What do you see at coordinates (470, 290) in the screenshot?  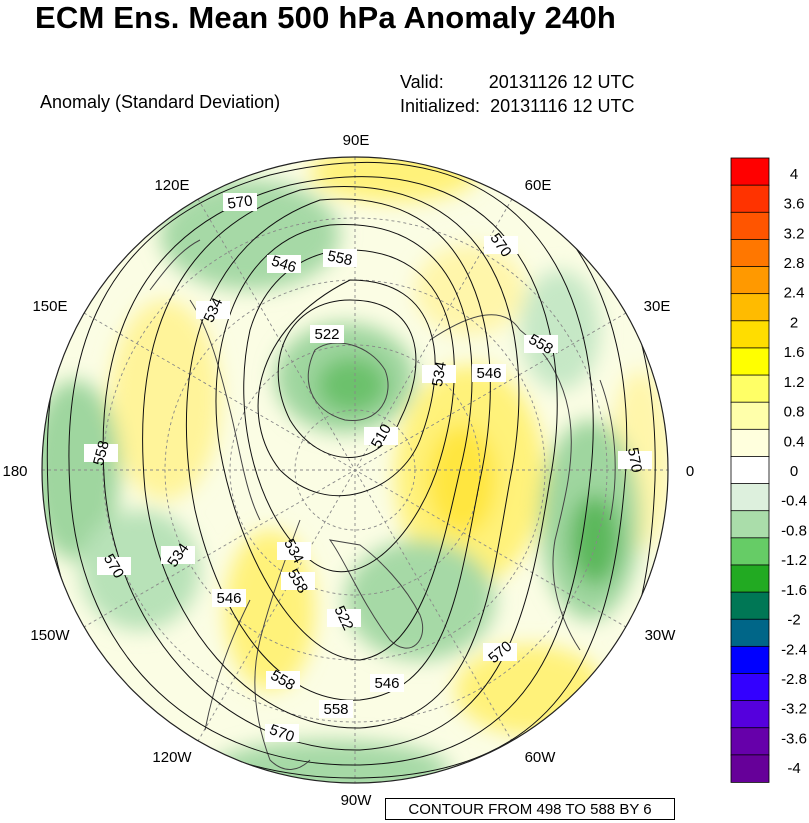 I see `positive-anomaly-ne` at bounding box center [470, 290].